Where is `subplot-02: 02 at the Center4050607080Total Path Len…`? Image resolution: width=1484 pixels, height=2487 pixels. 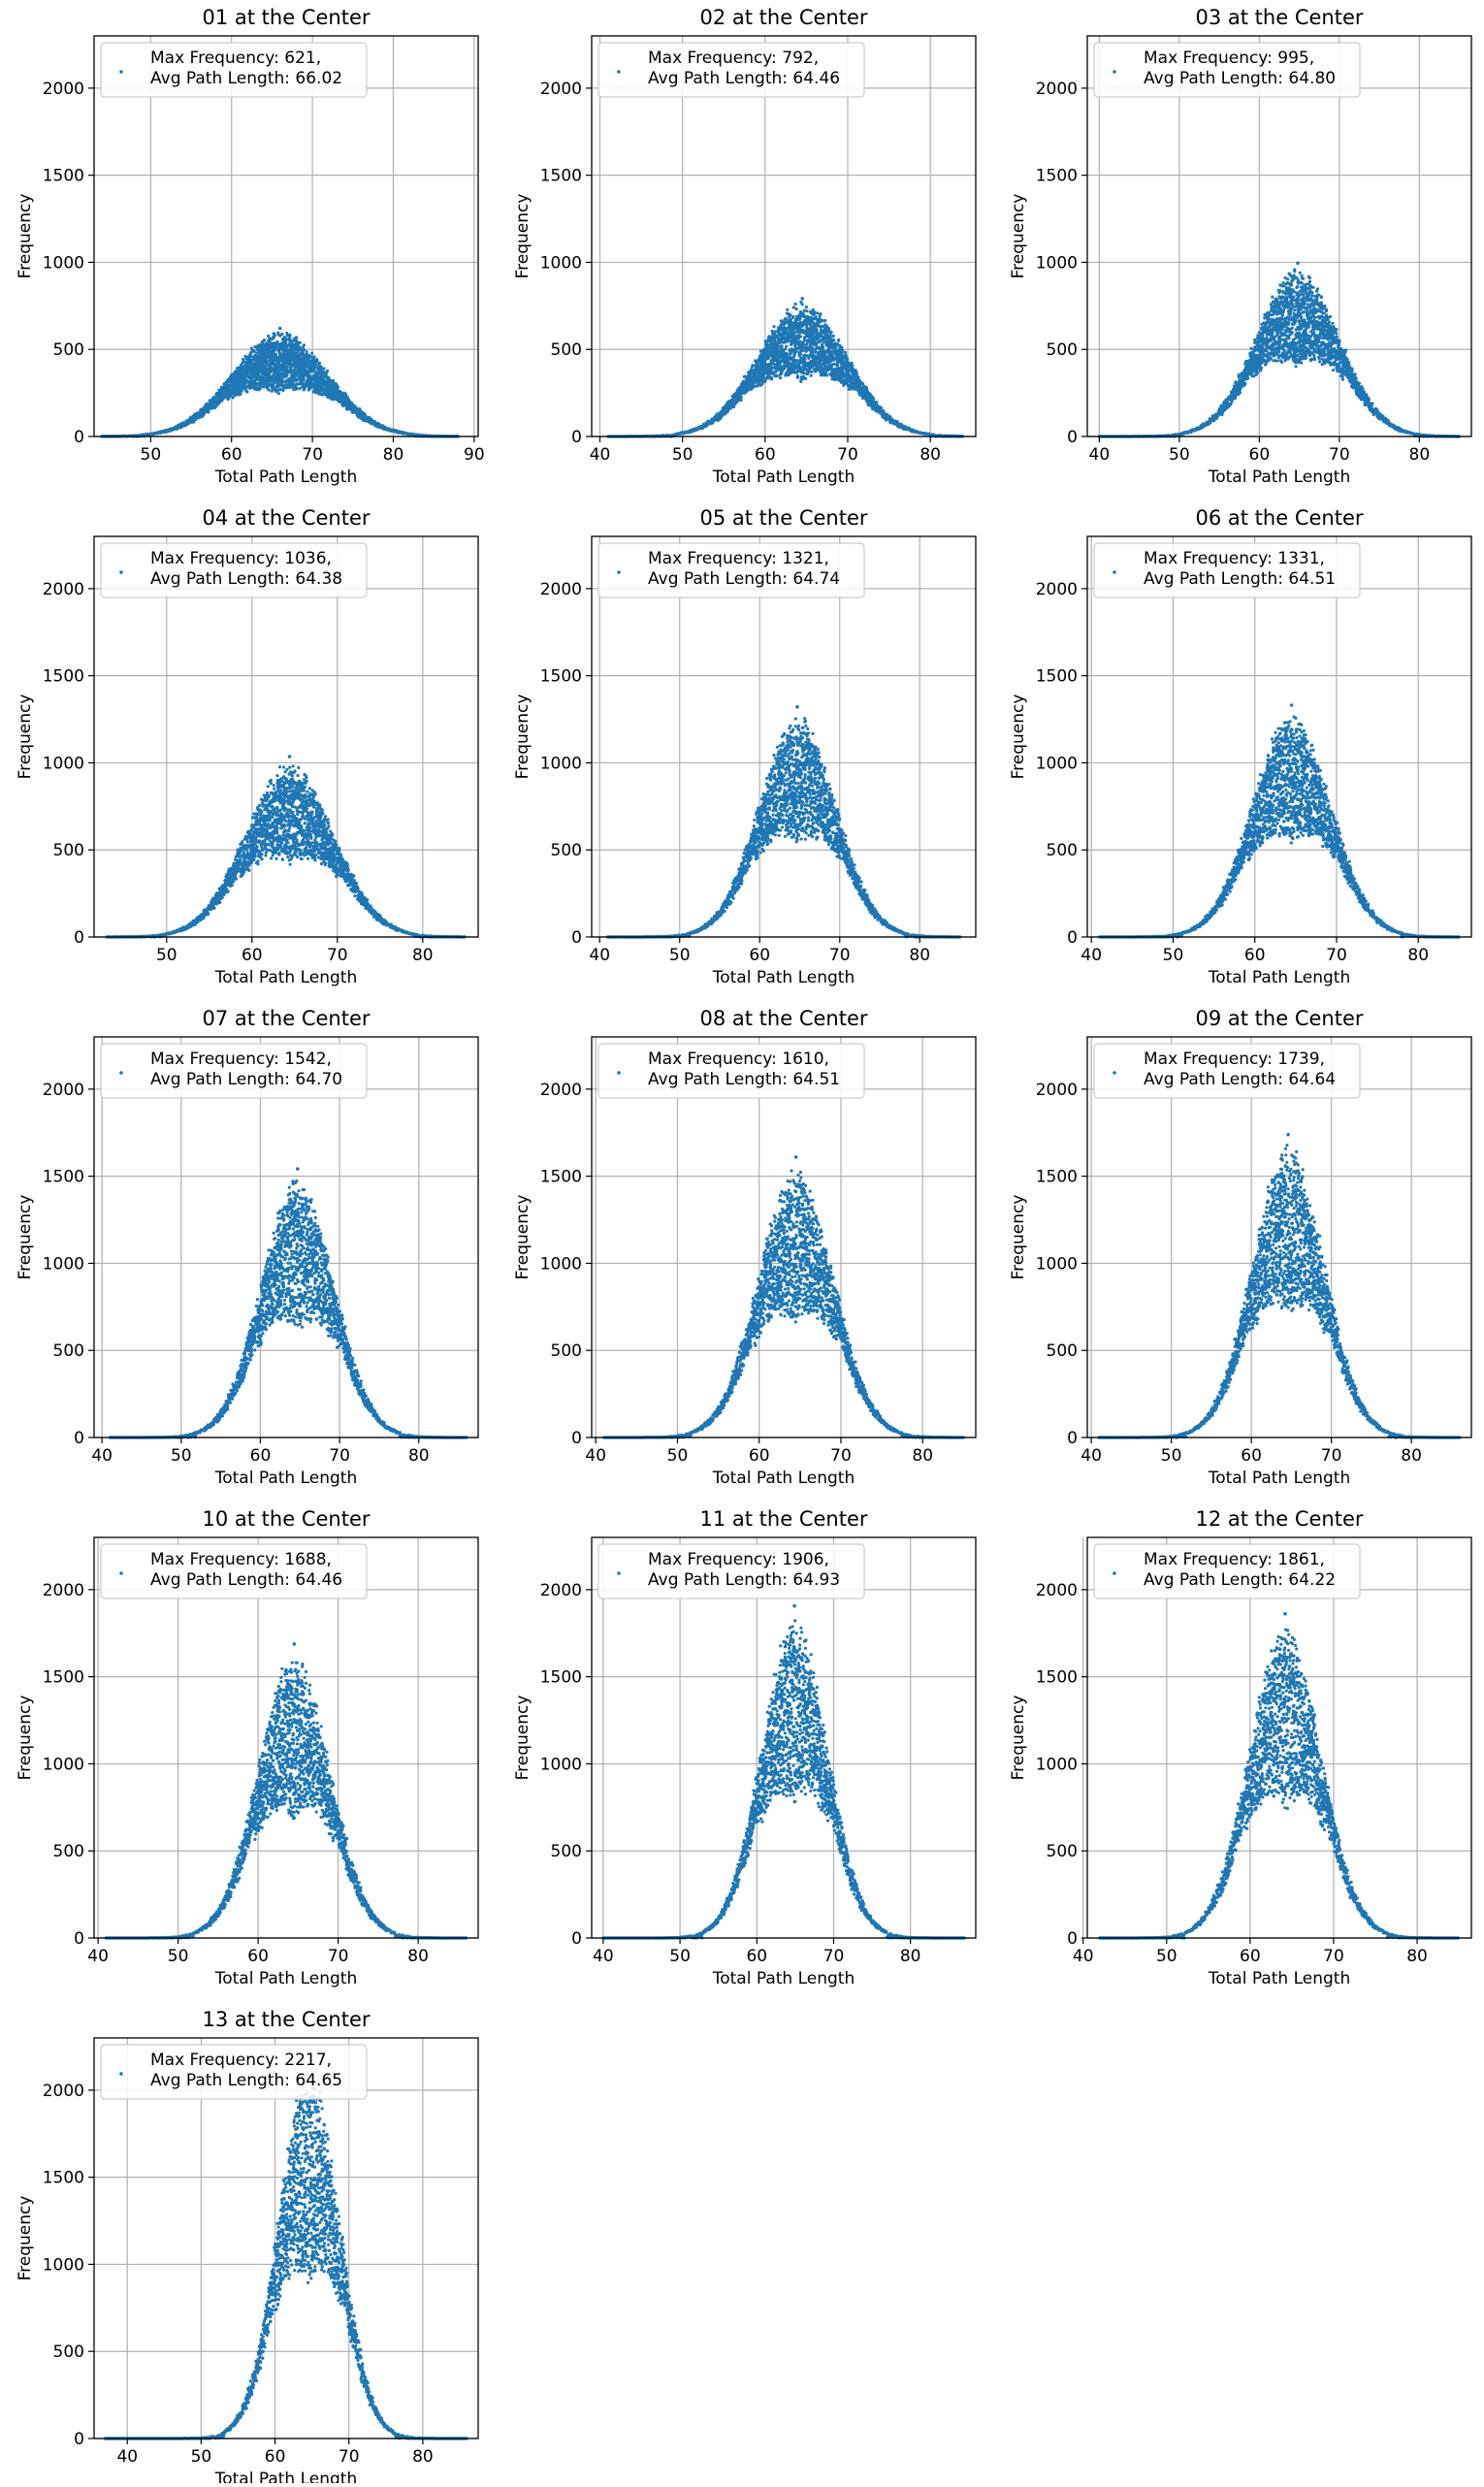
subplot-02: 02 at the Center4050607080Total Path Len… is located at coordinates (744, 246).